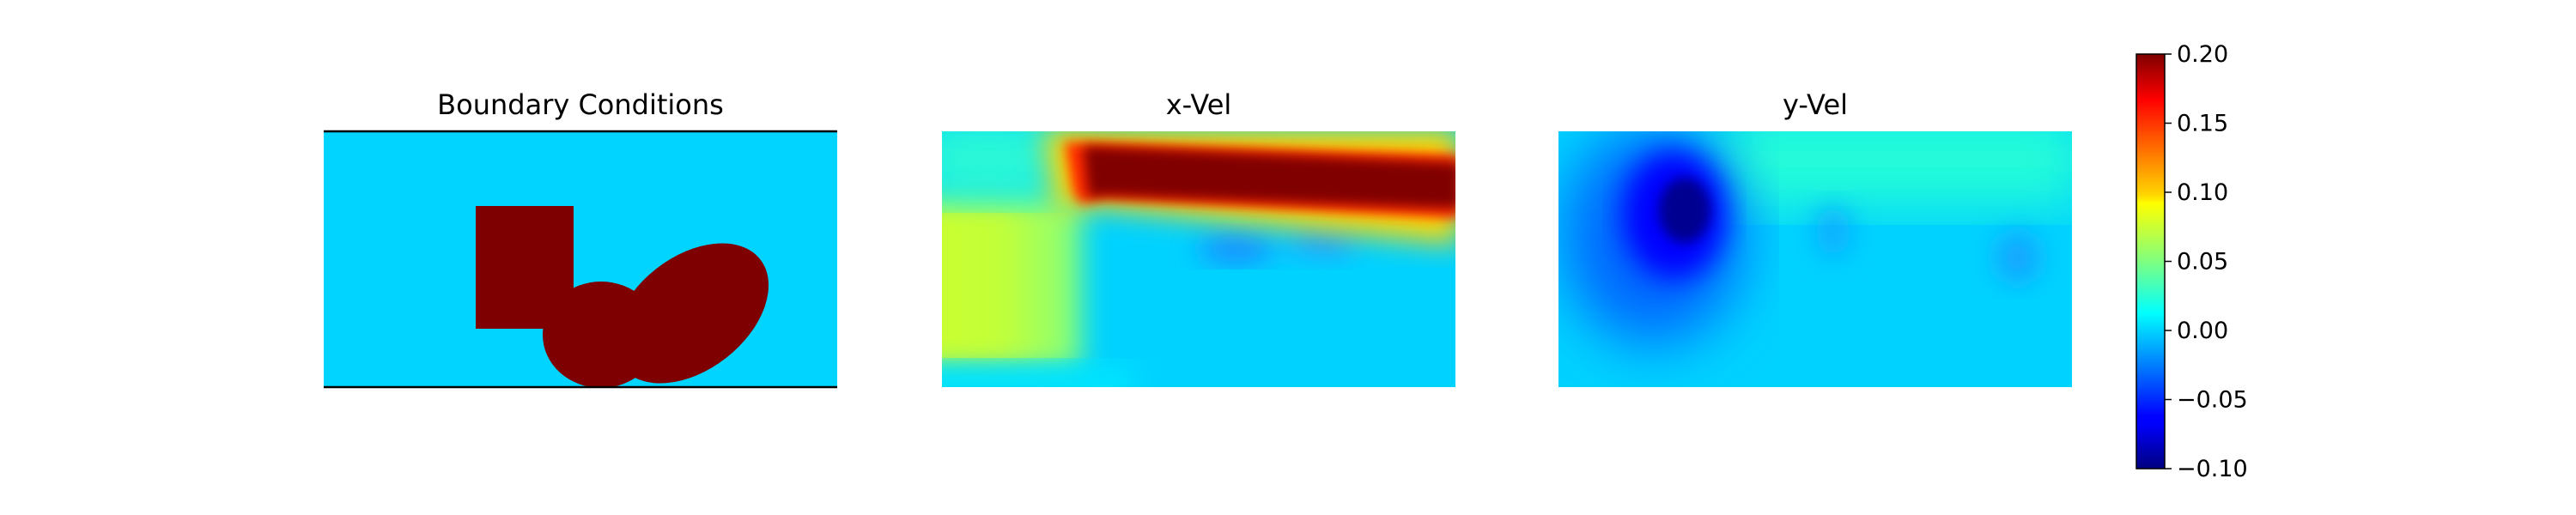 The image size is (2576, 515). I want to click on xvel-wake-left, so click(1236, 249).